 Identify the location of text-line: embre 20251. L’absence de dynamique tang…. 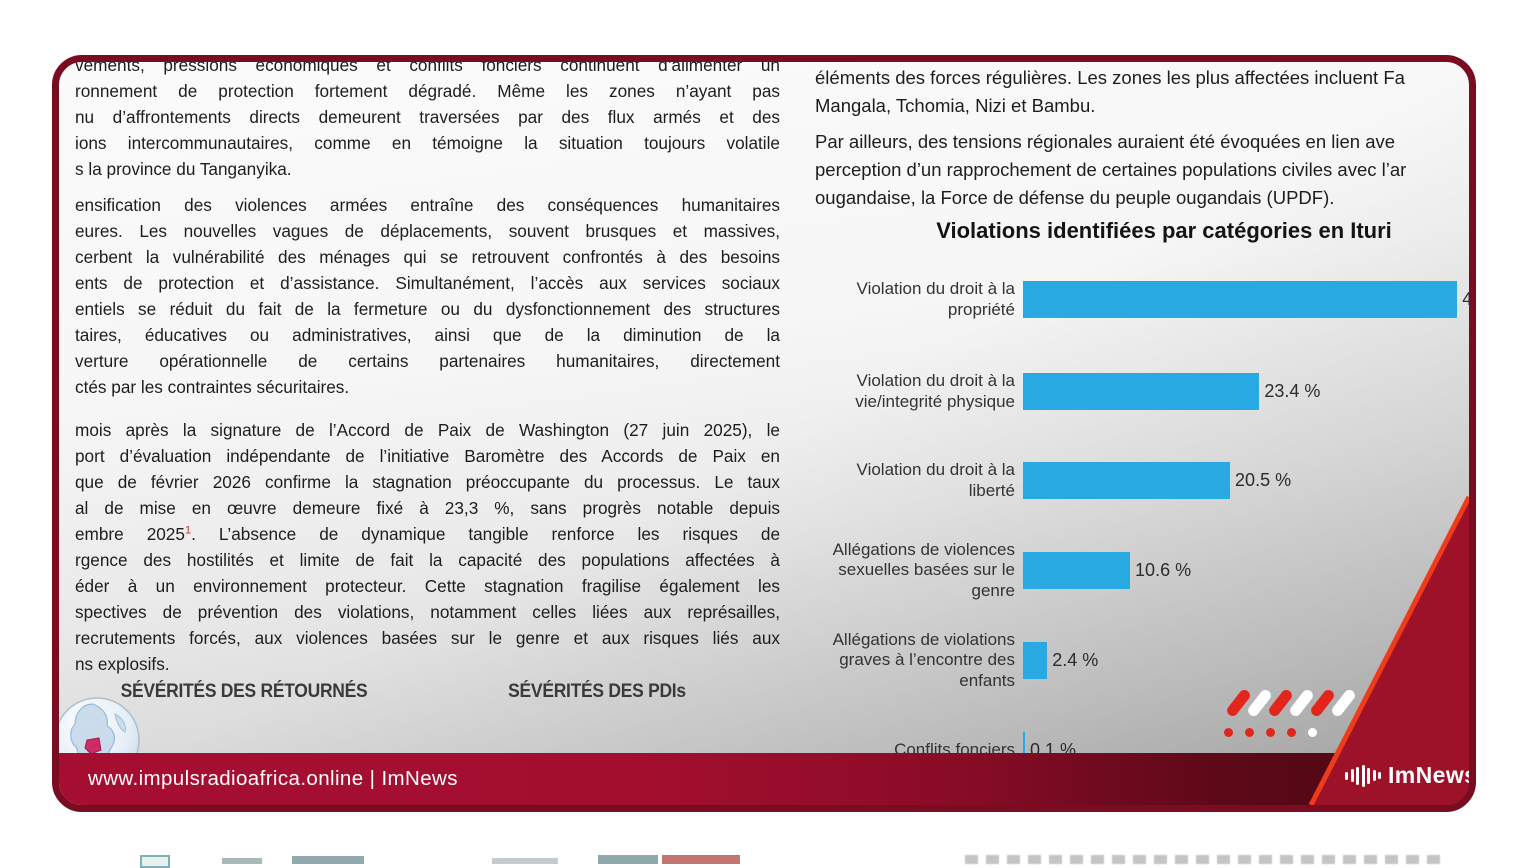
(427, 534).